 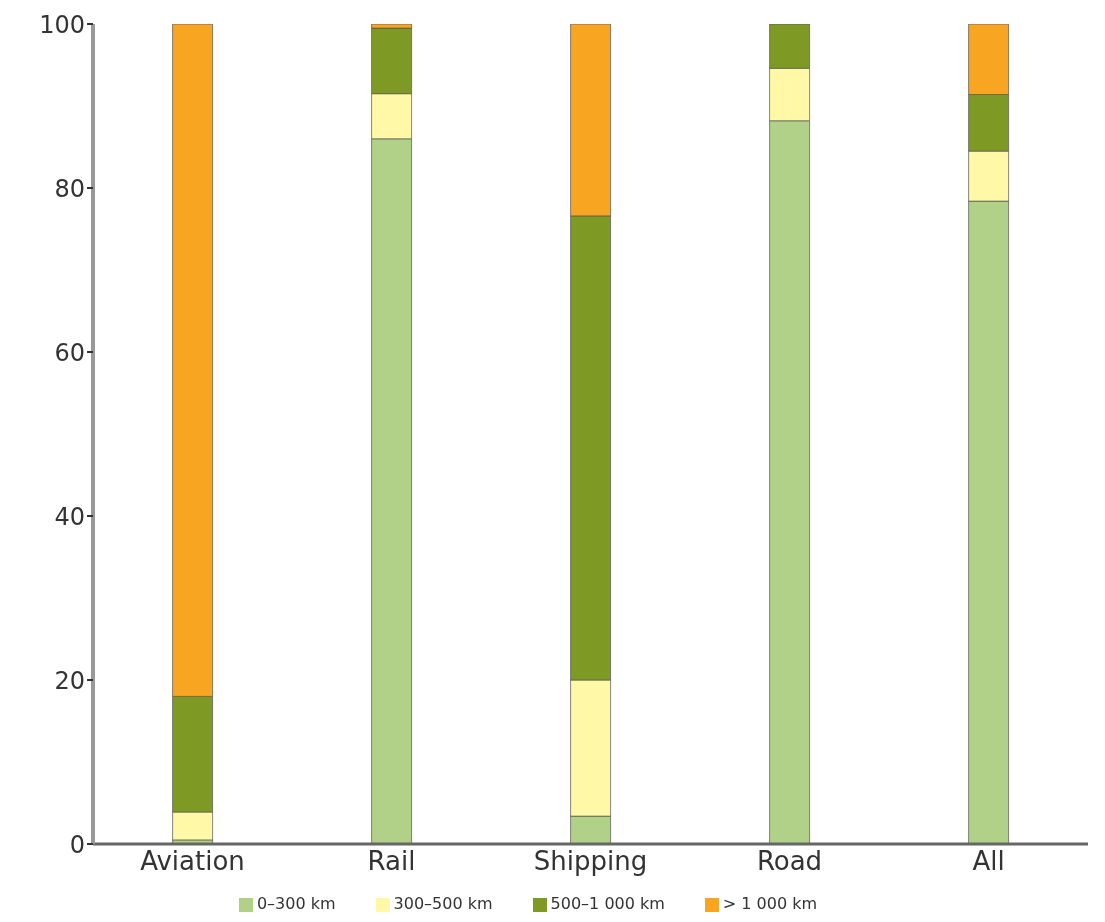 What do you see at coordinates (296, 903) in the screenshot?
I see `legend-label: 0–300 km` at bounding box center [296, 903].